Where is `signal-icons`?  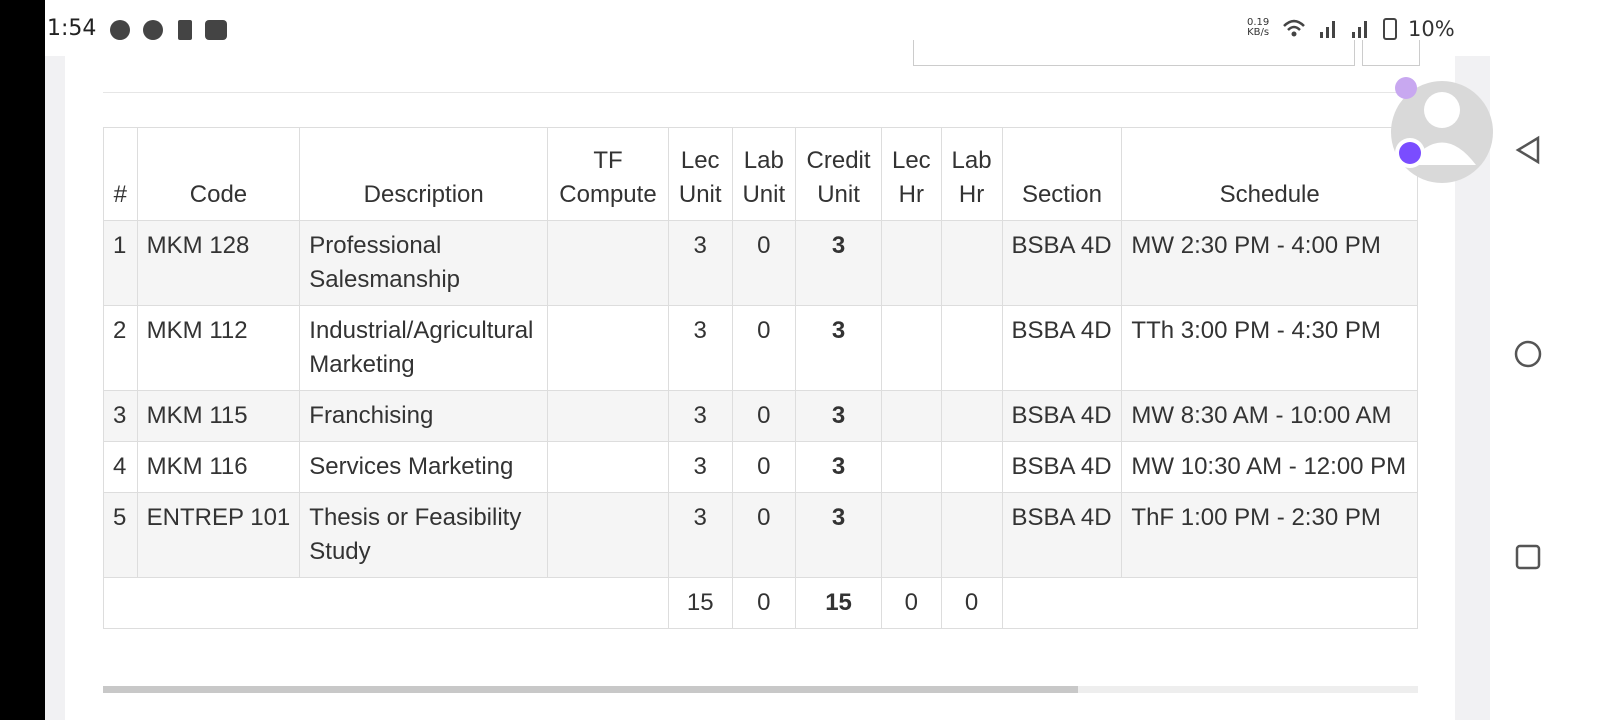 signal-icons is located at coordinates (1340, 29).